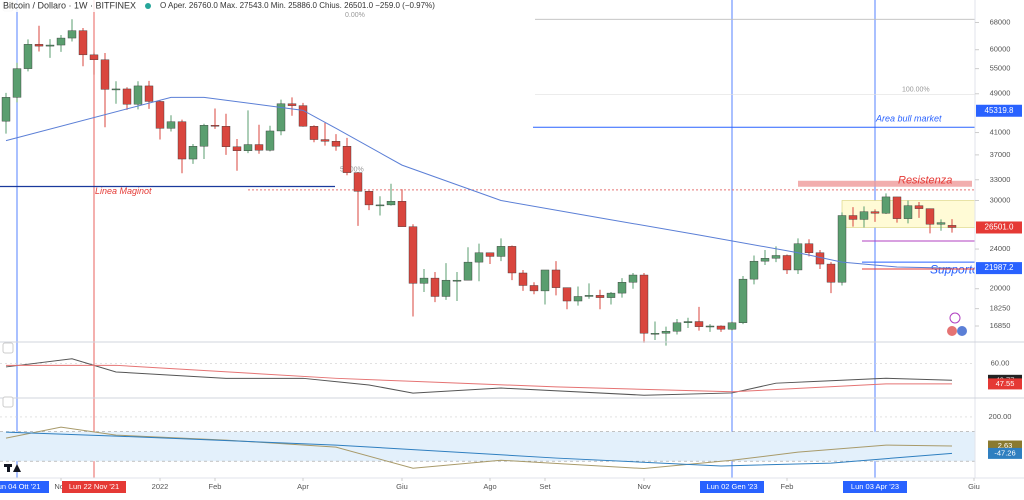  Describe the element at coordinates (999, 267) in the screenshot. I see `price-label: 21987.2` at that location.